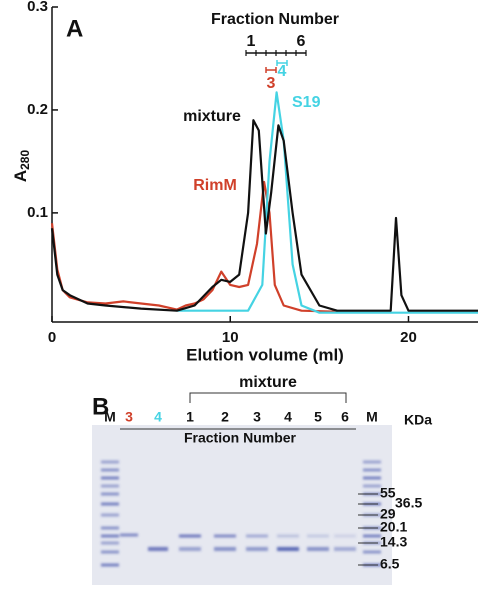 The image size is (480, 590). I want to click on fraction-4-bar, so click(282, 63).